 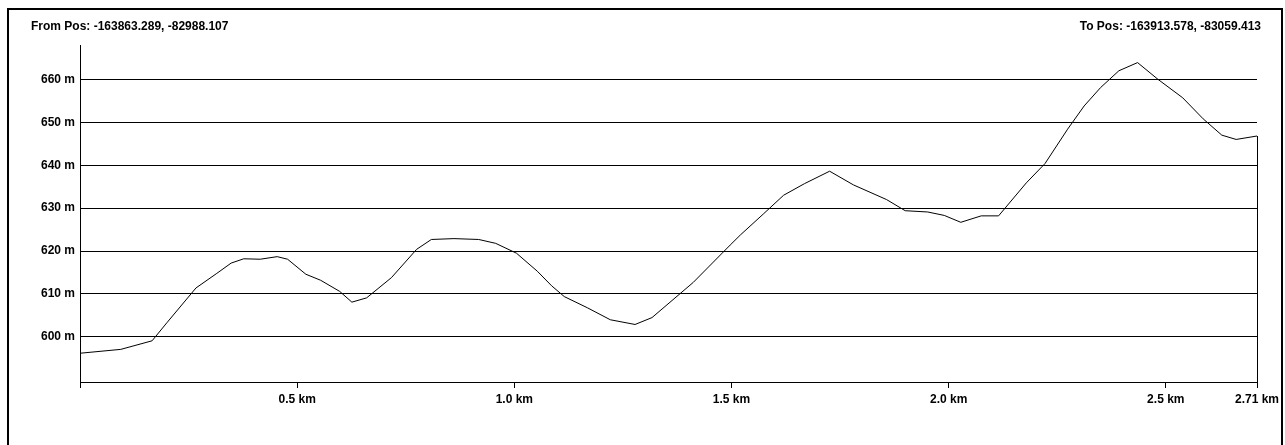 What do you see at coordinates (57, 293) in the screenshot?
I see `y-tick-label: 610 m` at bounding box center [57, 293].